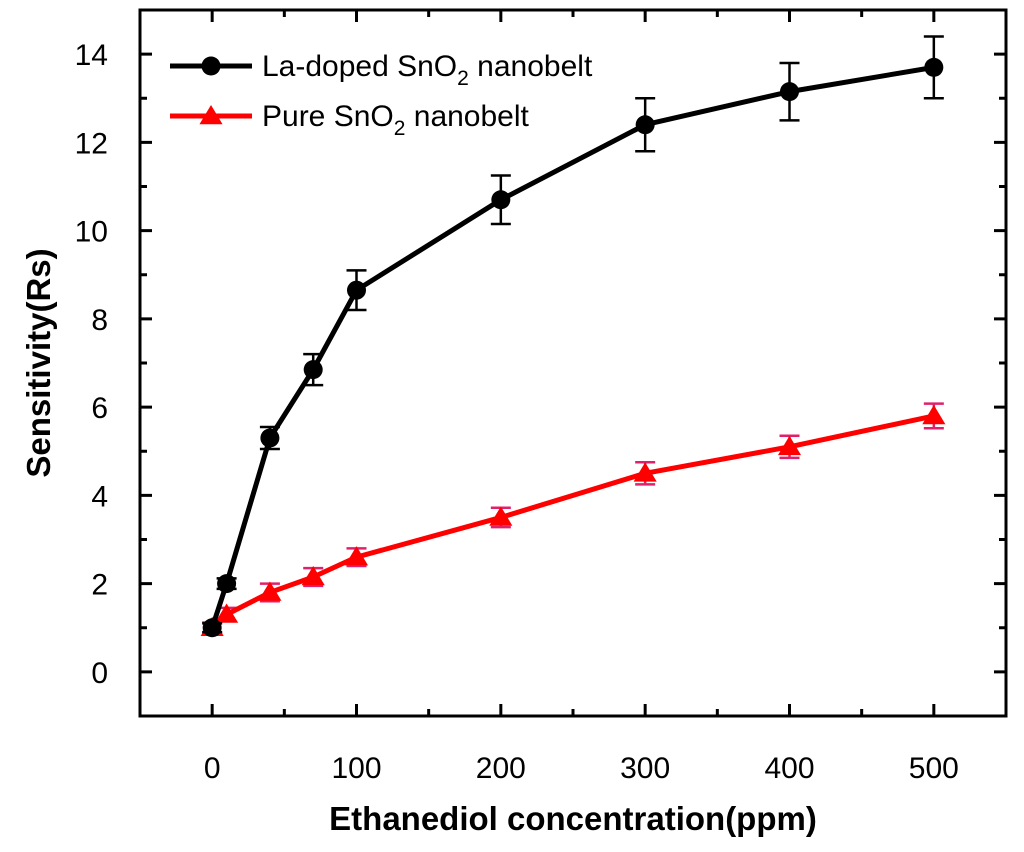 This screenshot has width=1024, height=852. Describe the element at coordinates (99, 673) in the screenshot. I see `y-tick-label: 0` at that location.